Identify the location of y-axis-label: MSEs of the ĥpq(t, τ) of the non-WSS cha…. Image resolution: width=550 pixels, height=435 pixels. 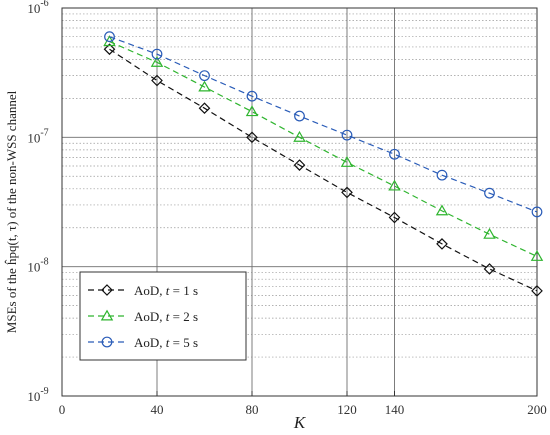
(11, 211).